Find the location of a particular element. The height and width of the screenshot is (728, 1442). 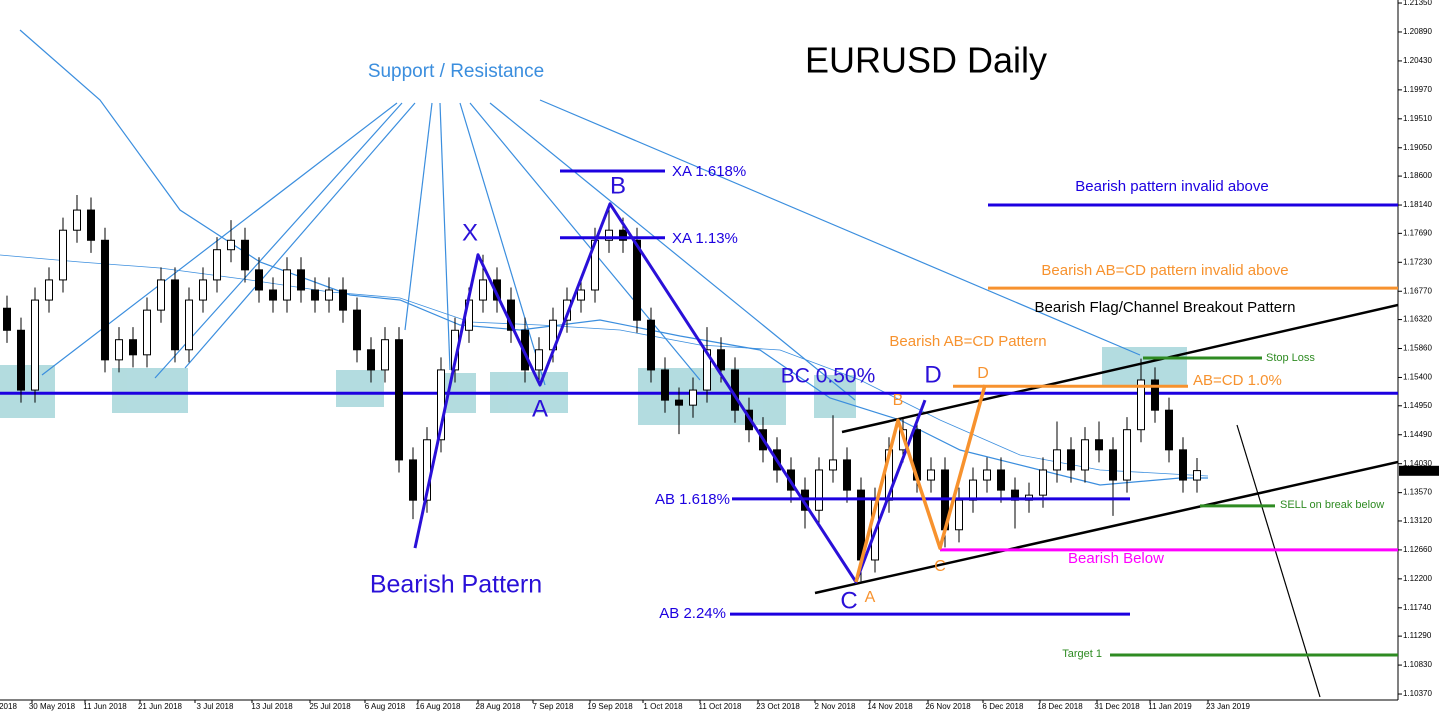

y-tick-label: 1.16770 is located at coordinates (1417, 290).